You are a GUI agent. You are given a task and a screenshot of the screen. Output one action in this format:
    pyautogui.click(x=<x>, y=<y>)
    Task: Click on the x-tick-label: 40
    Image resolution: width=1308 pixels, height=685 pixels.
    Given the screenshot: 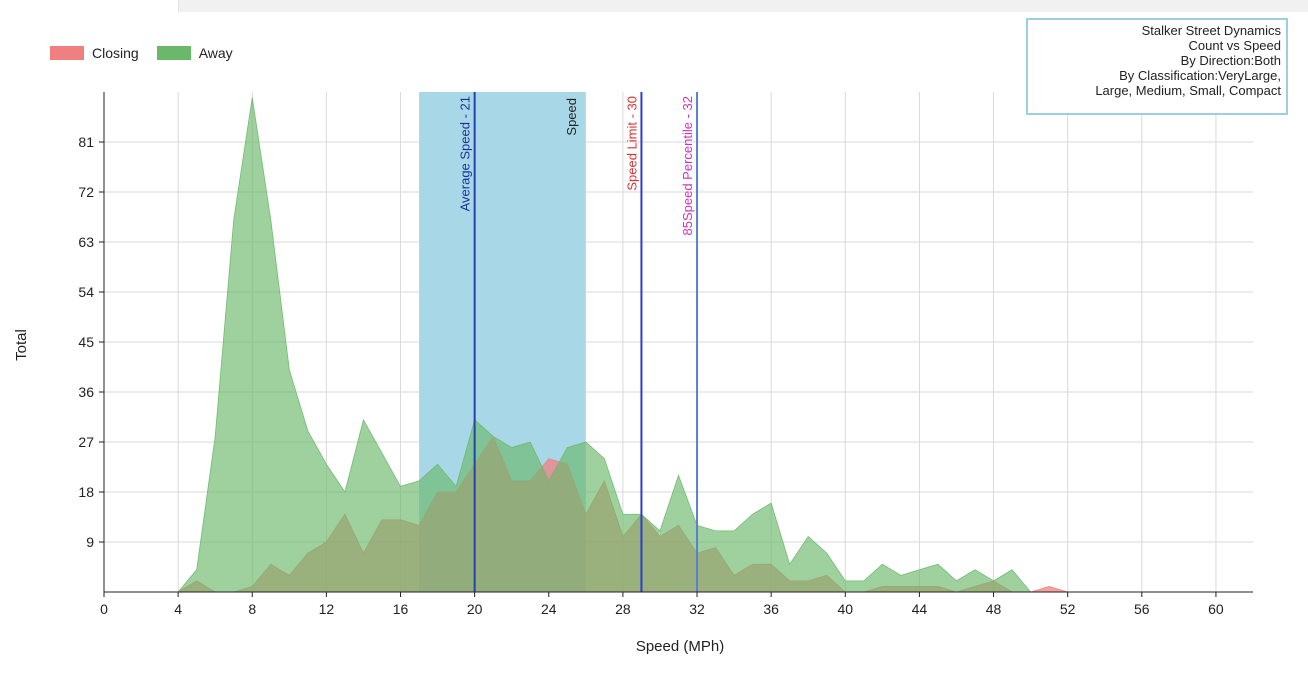 What is the action you would take?
    pyautogui.click(x=846, y=609)
    